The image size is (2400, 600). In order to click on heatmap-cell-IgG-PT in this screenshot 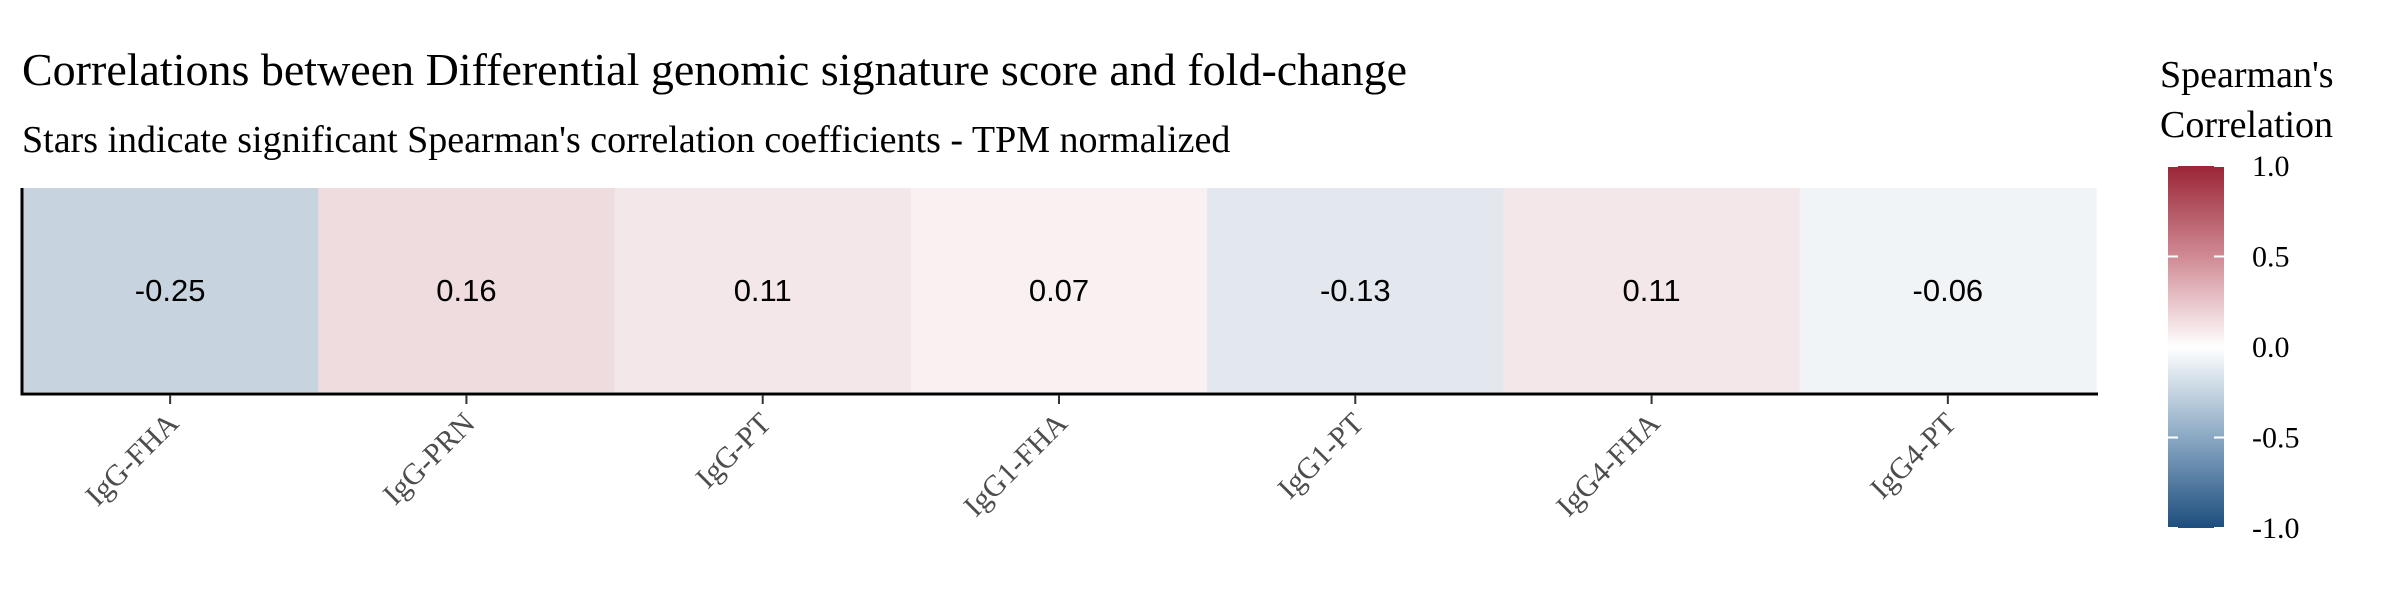, I will do `click(763, 290)`.